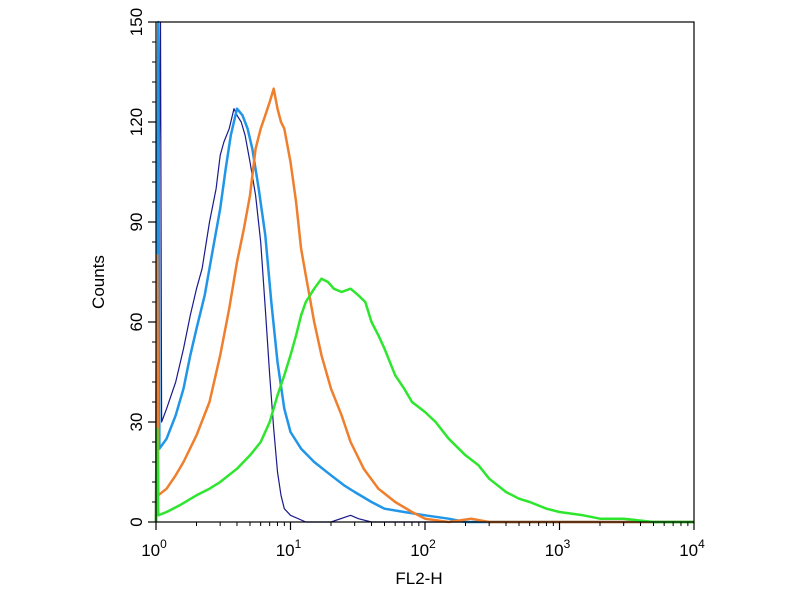 The width and height of the screenshot is (800, 605). I want to click on x-tick-label: 10¹, so click(289, 548).